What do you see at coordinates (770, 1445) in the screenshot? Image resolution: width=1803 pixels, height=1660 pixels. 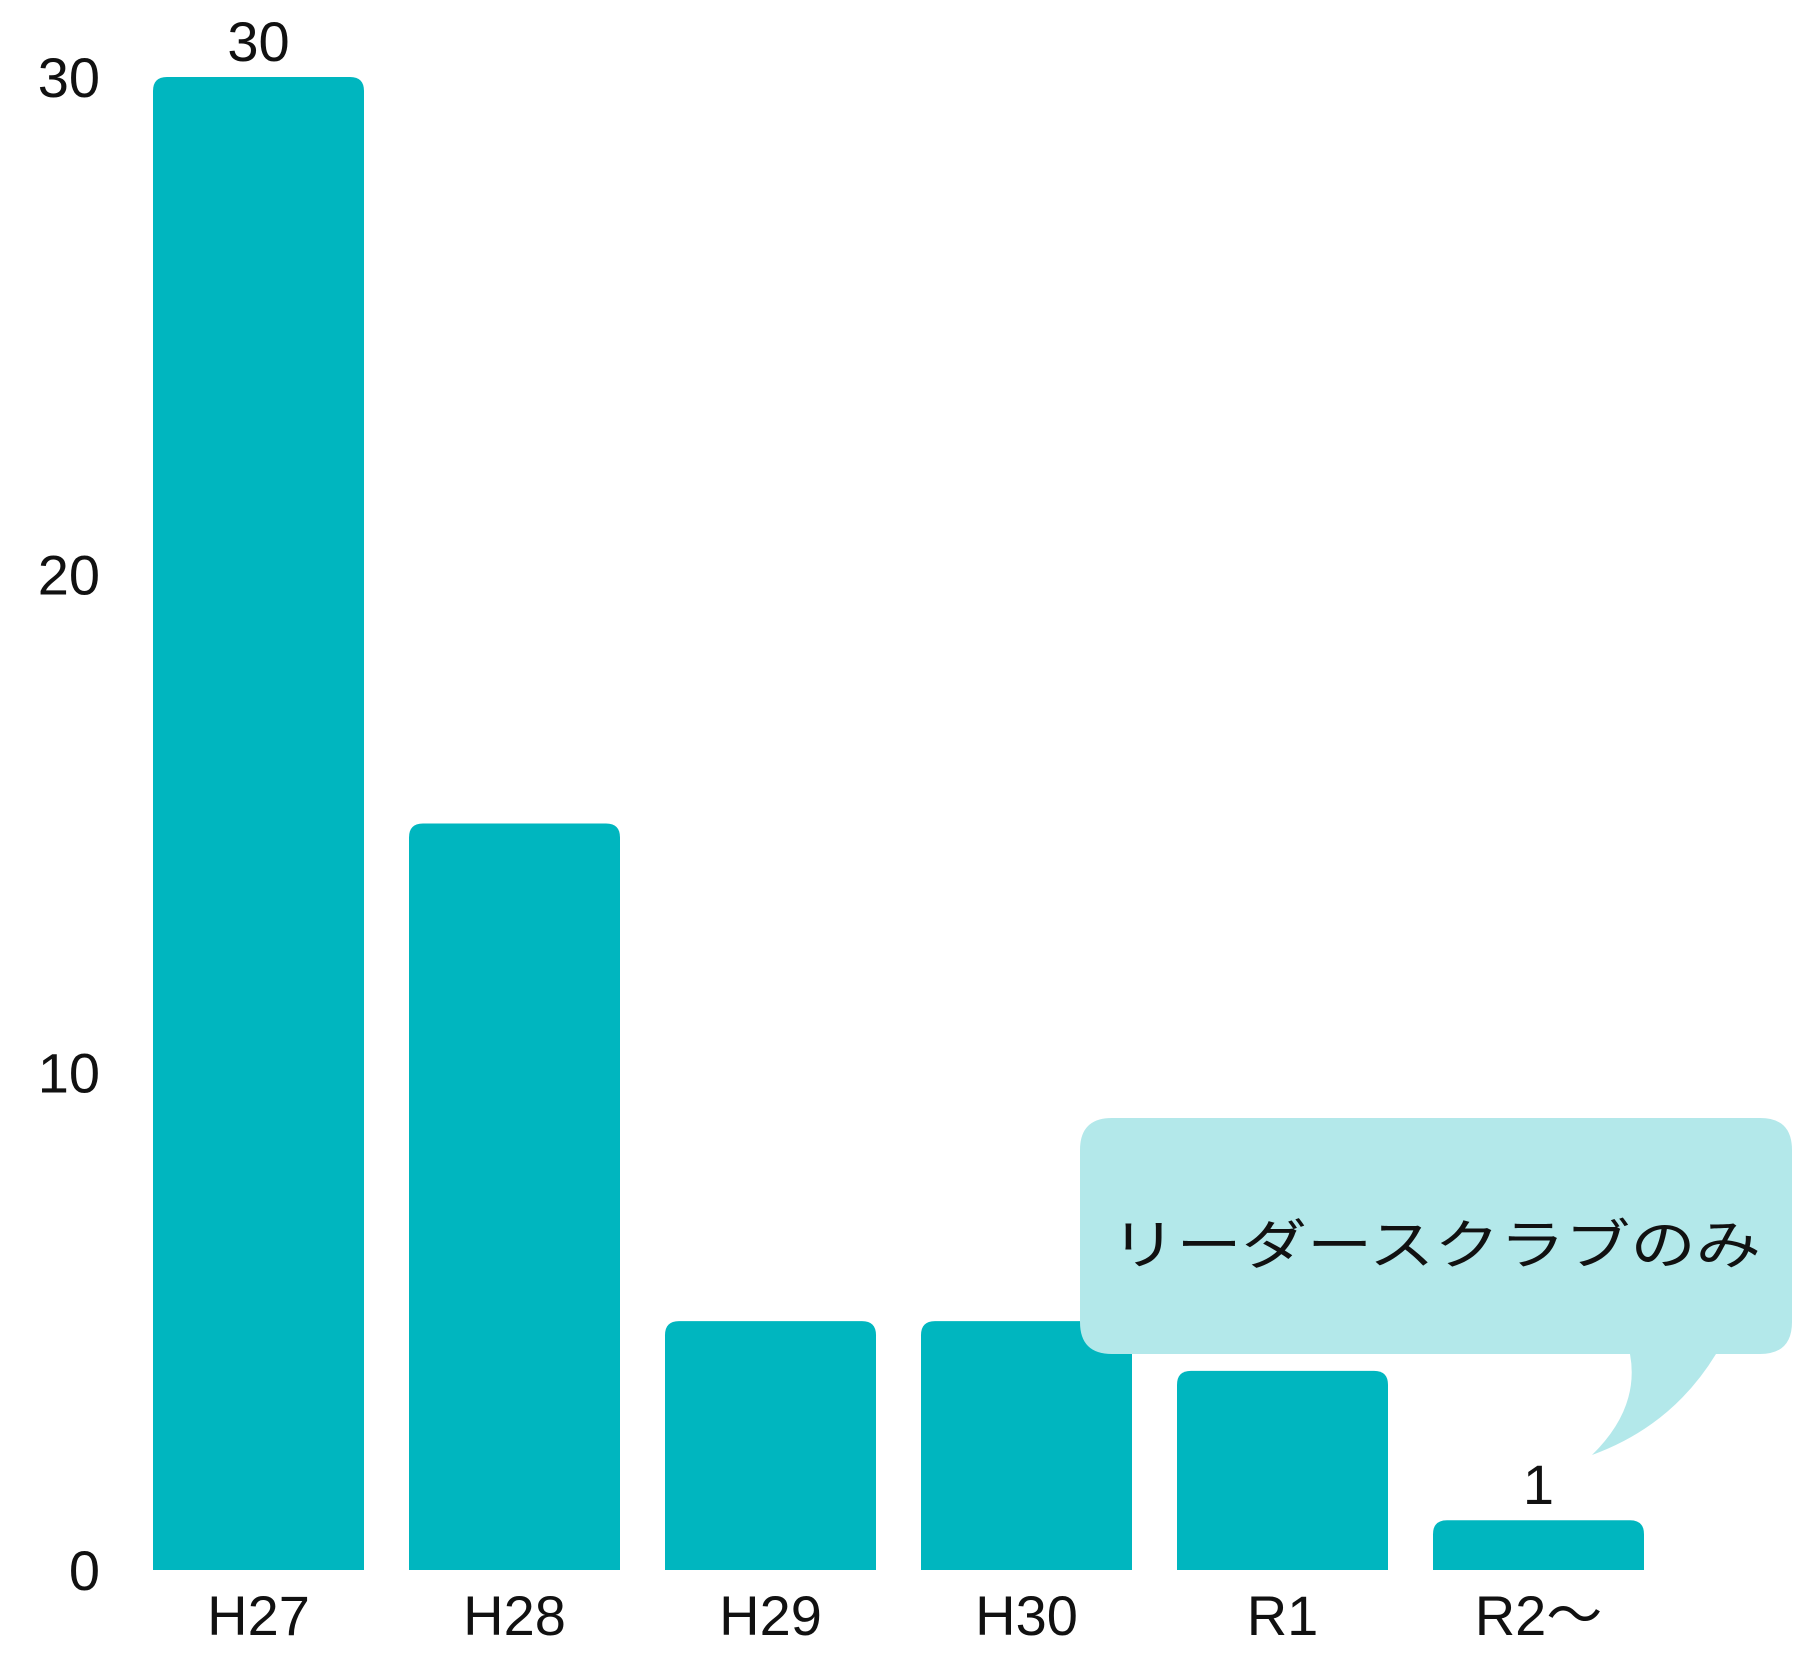 I see `bar-H29` at bounding box center [770, 1445].